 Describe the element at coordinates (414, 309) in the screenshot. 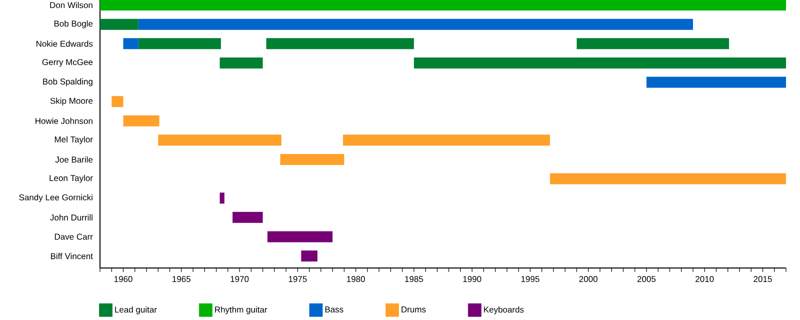

I see `legend-label: Drums` at that location.